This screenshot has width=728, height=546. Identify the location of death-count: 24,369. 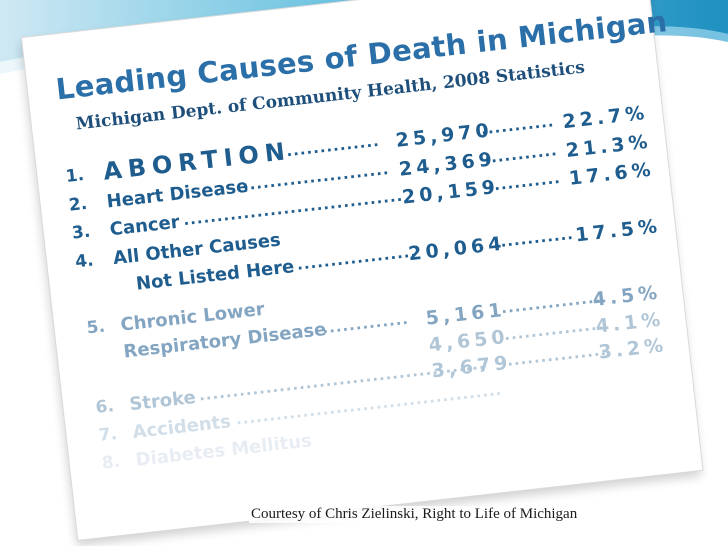
(447, 164).